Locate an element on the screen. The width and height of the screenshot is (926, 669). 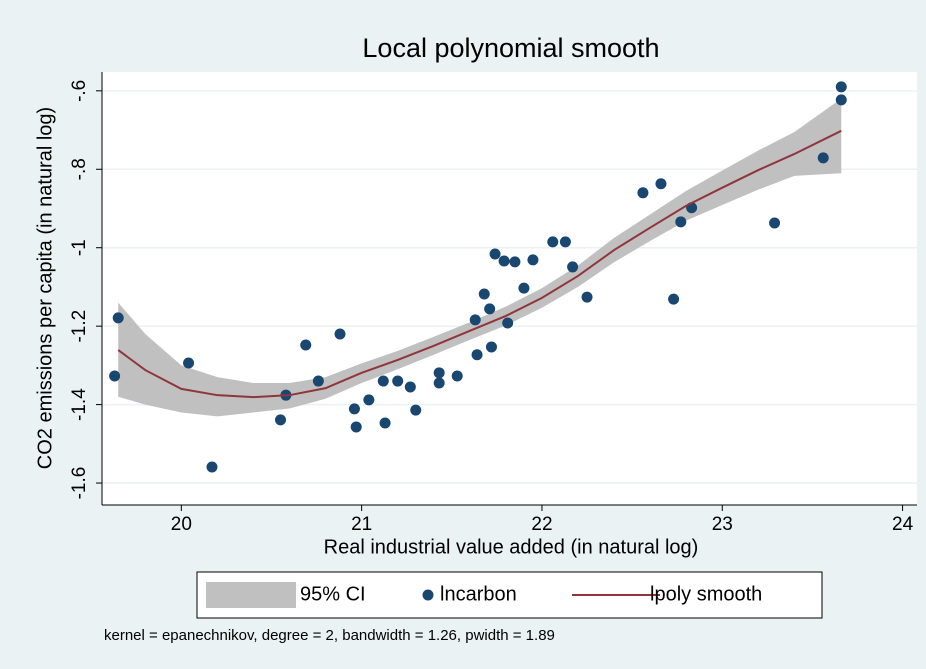
y-tick-label: -1.2 is located at coordinates (79, 326).